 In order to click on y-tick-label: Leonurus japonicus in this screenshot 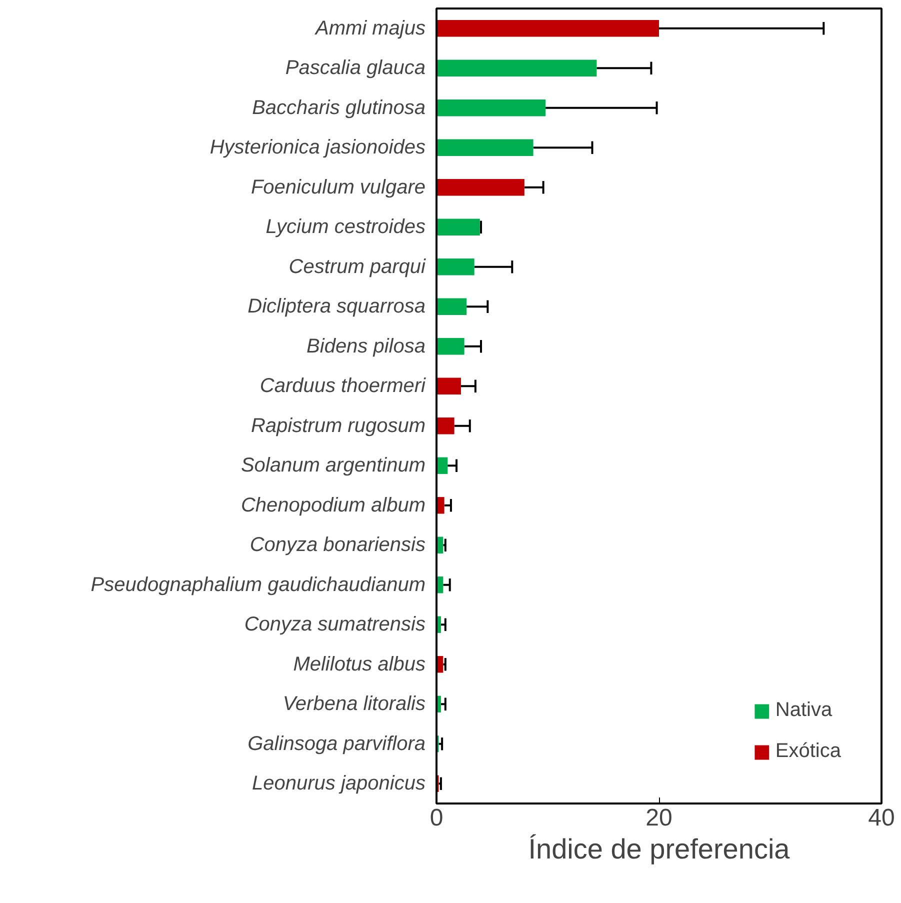, I will do `click(339, 783)`.